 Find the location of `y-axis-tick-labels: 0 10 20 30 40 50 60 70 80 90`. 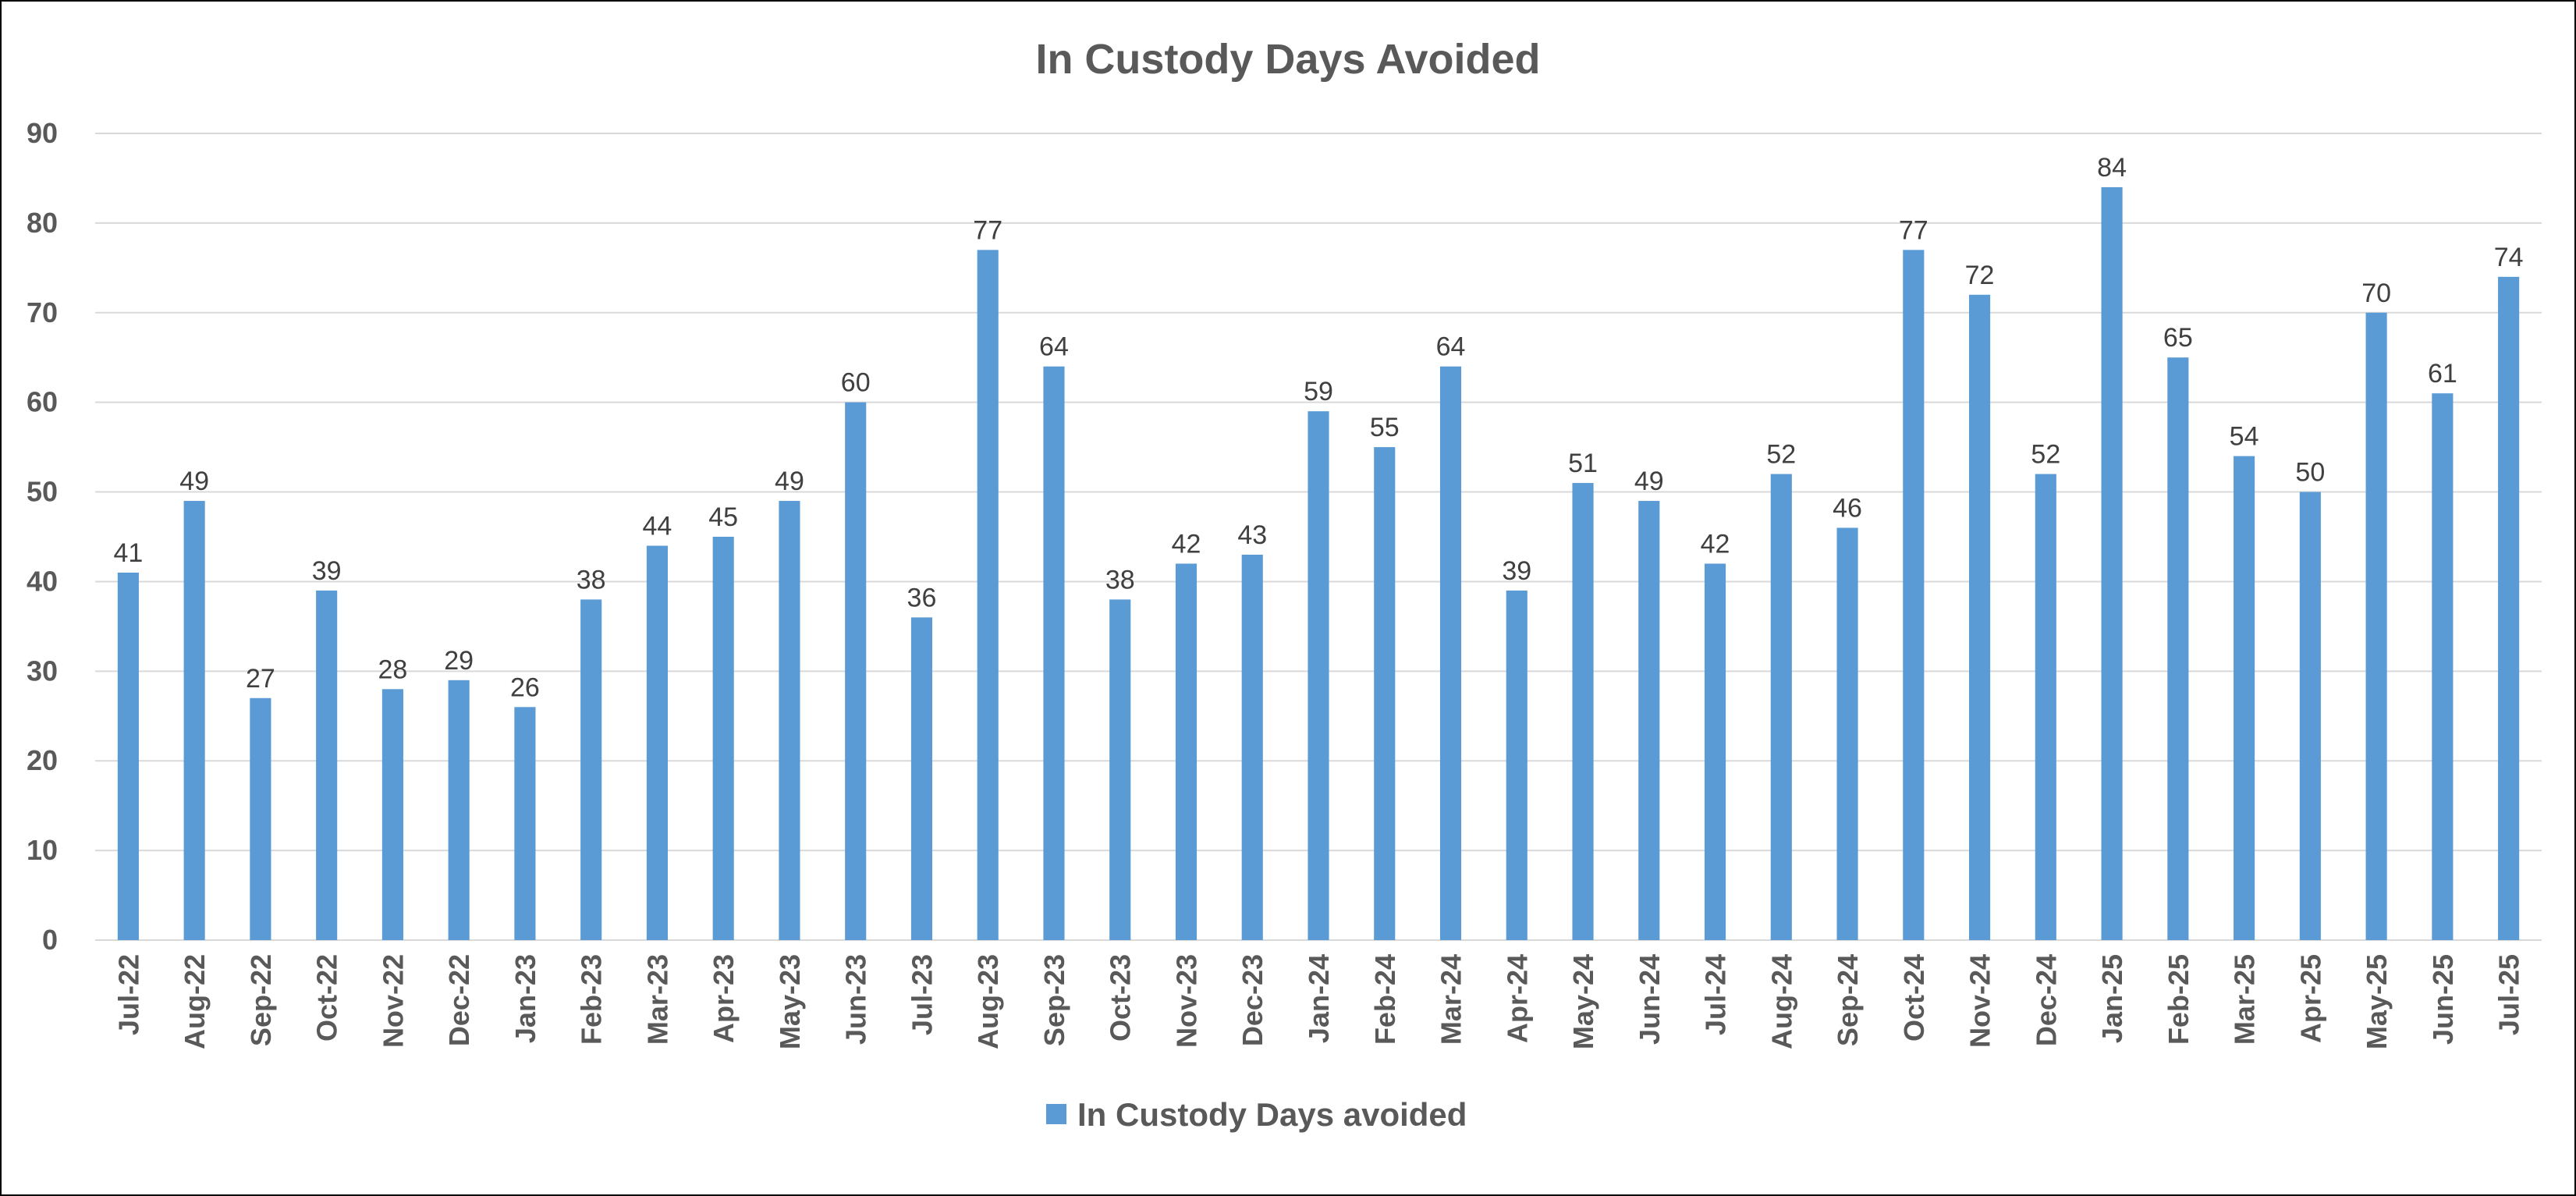

y-axis-tick-labels: 0 10 20 30 40 50 60 70 80 90 is located at coordinates (42, 536).